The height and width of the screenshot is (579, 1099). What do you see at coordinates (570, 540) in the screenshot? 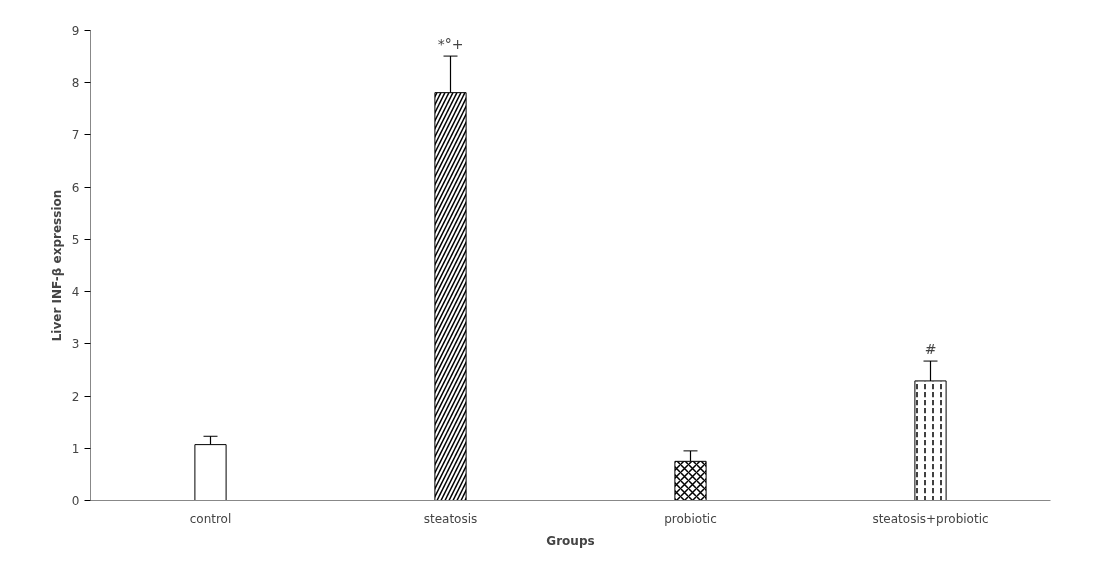
I see `x-axis-title: Groups` at bounding box center [570, 540].